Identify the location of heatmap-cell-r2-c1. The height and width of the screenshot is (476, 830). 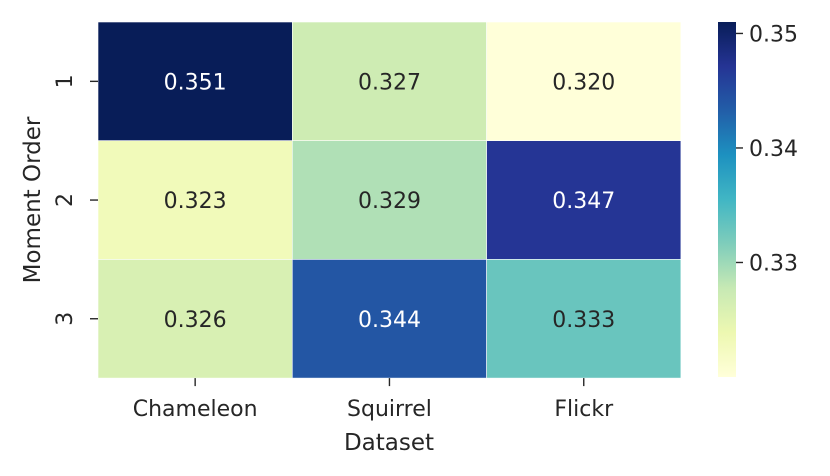
(195, 200).